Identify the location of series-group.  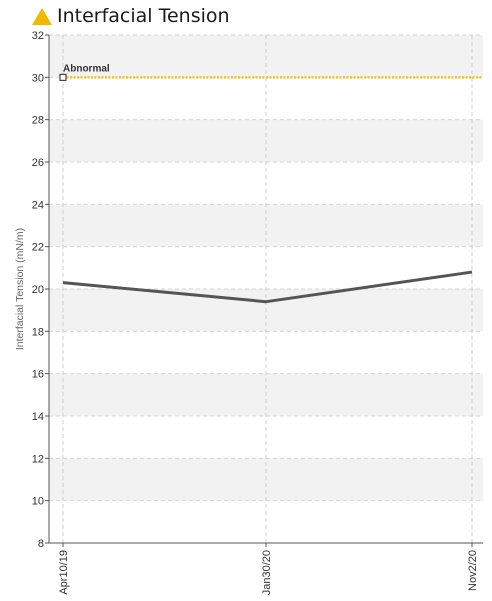
(267, 287).